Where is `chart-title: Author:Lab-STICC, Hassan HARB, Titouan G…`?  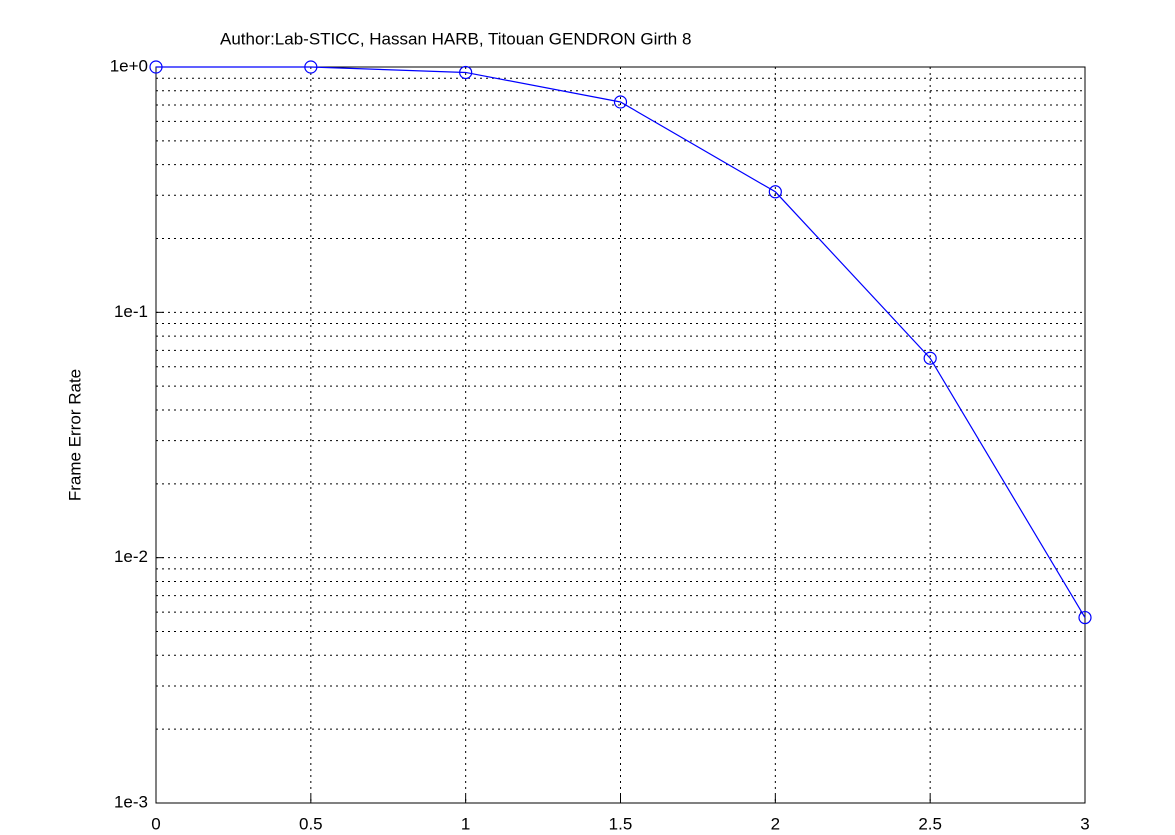
chart-title: Author:Lab-STICC, Hassan HARB, Titouan G… is located at coordinates (455, 38).